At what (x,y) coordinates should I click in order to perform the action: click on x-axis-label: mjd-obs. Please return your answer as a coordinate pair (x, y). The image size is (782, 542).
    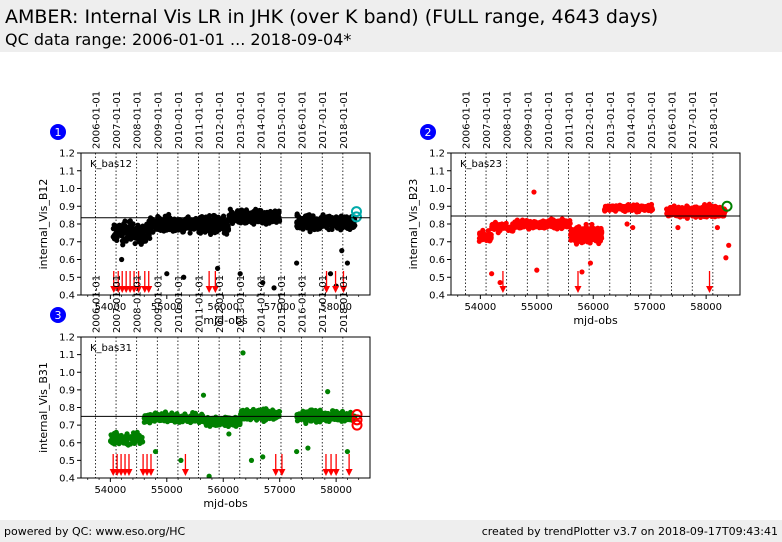
    Looking at the image, I should click on (595, 320).